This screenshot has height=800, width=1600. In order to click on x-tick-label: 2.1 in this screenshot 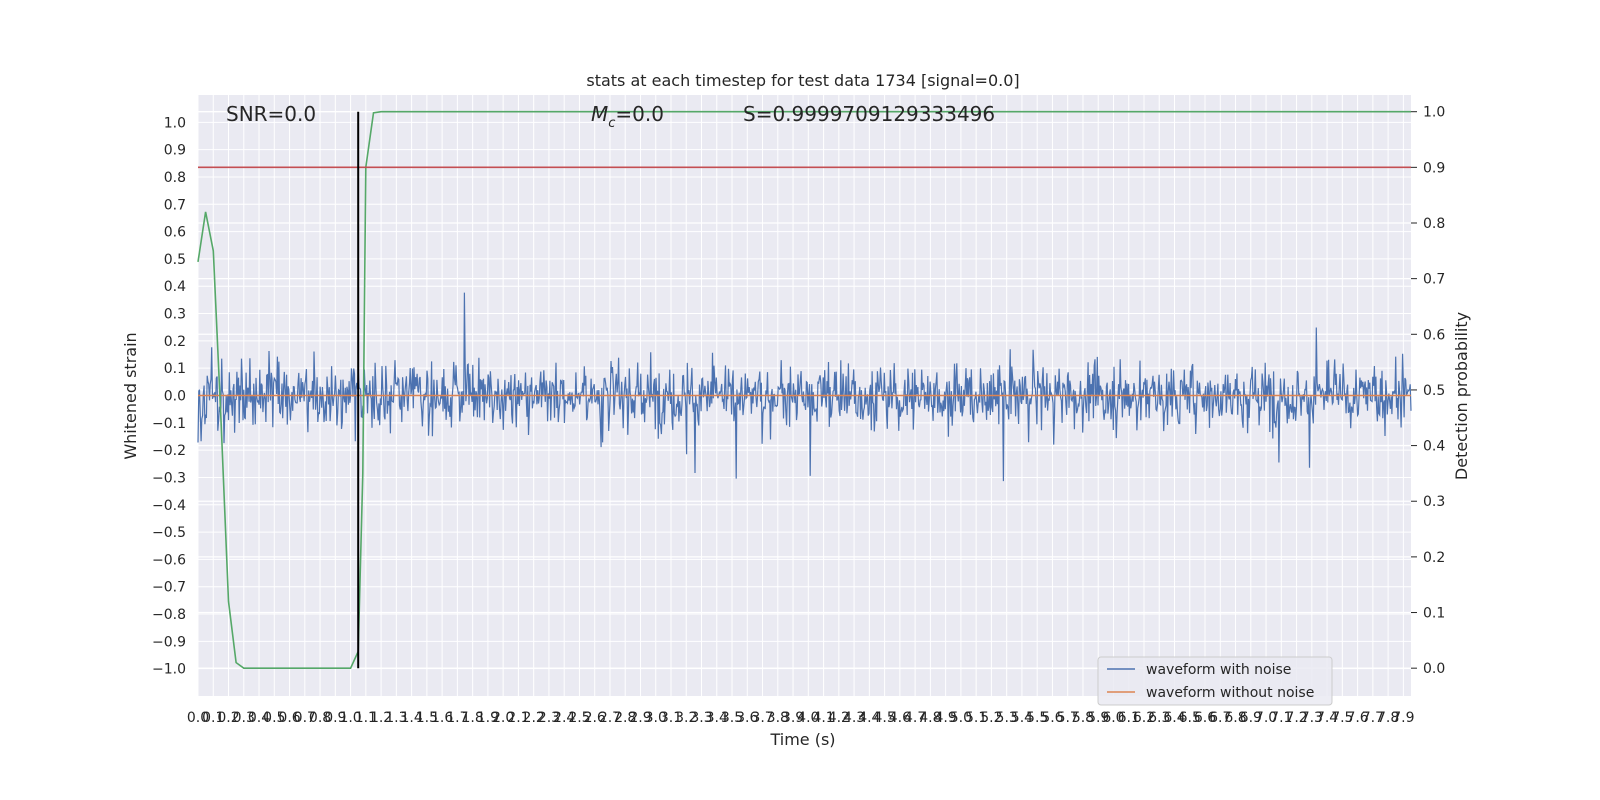, I will do `click(518, 718)`.